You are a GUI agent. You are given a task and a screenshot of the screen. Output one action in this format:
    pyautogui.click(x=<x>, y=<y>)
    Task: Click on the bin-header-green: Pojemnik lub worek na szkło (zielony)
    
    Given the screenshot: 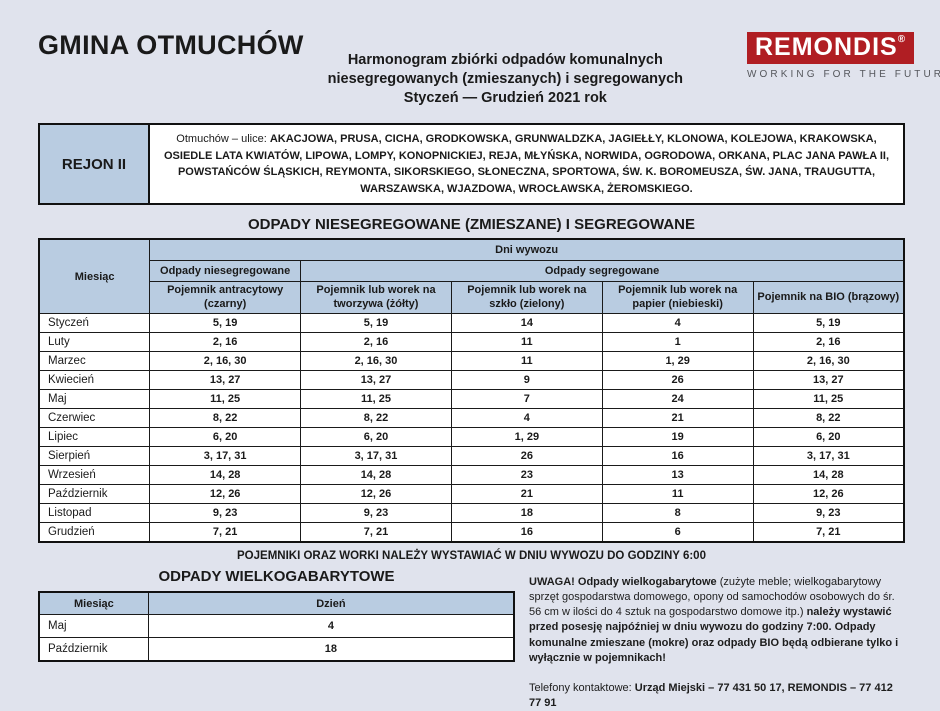 What is the action you would take?
    pyautogui.click(x=526, y=297)
    